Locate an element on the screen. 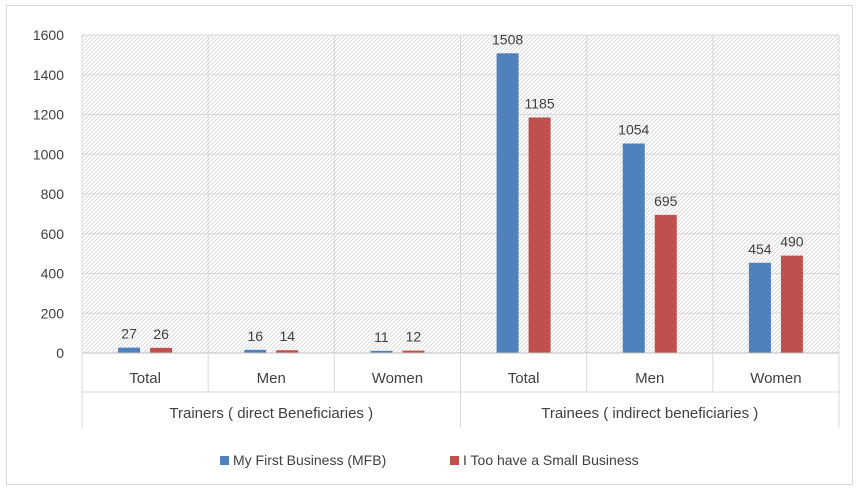  data-label: 16 is located at coordinates (255, 336).